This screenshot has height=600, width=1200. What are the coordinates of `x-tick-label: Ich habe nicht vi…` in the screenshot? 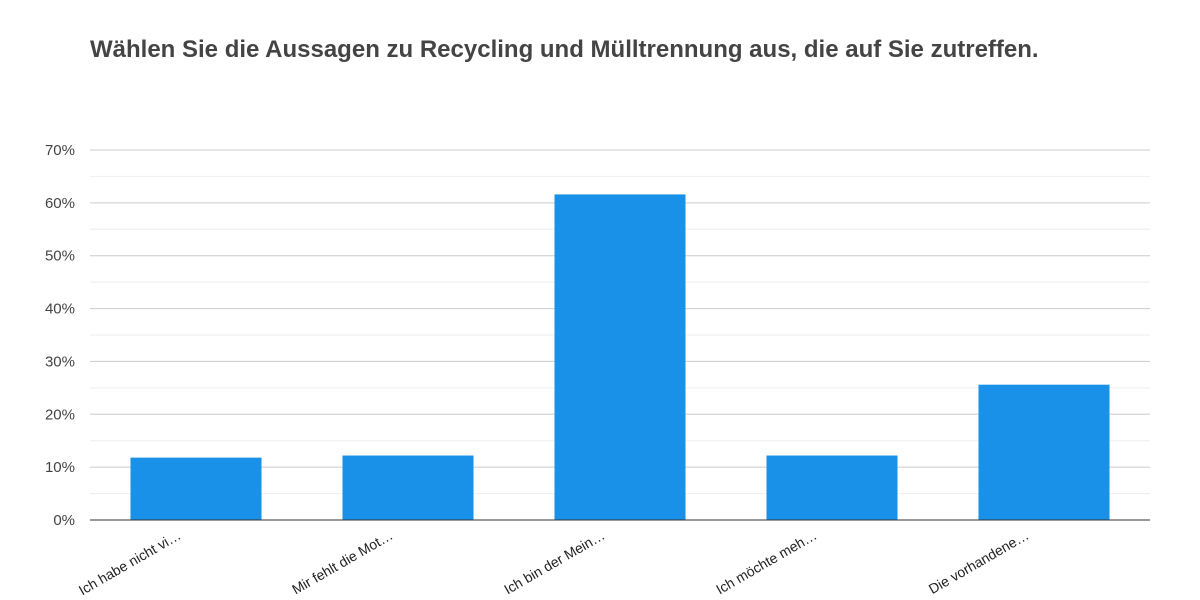 It's located at (130, 562).